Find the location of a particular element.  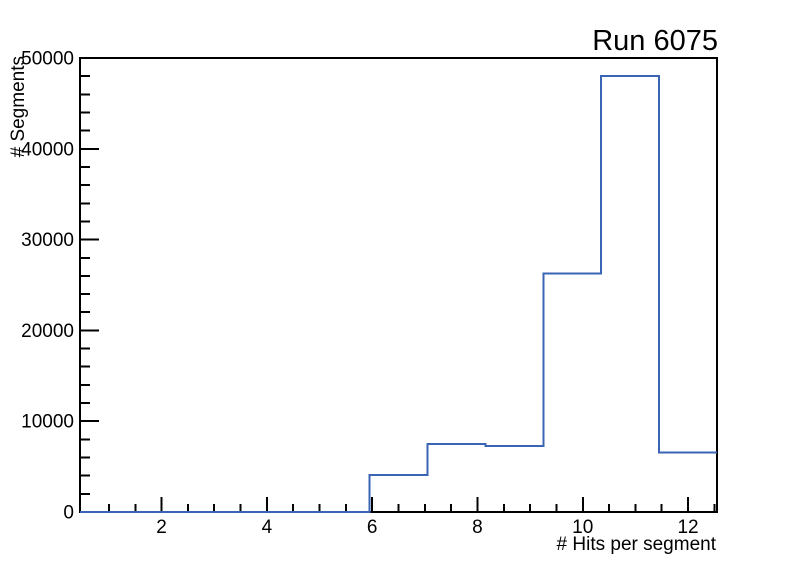

y-axis-ticks is located at coordinates (90, 285).